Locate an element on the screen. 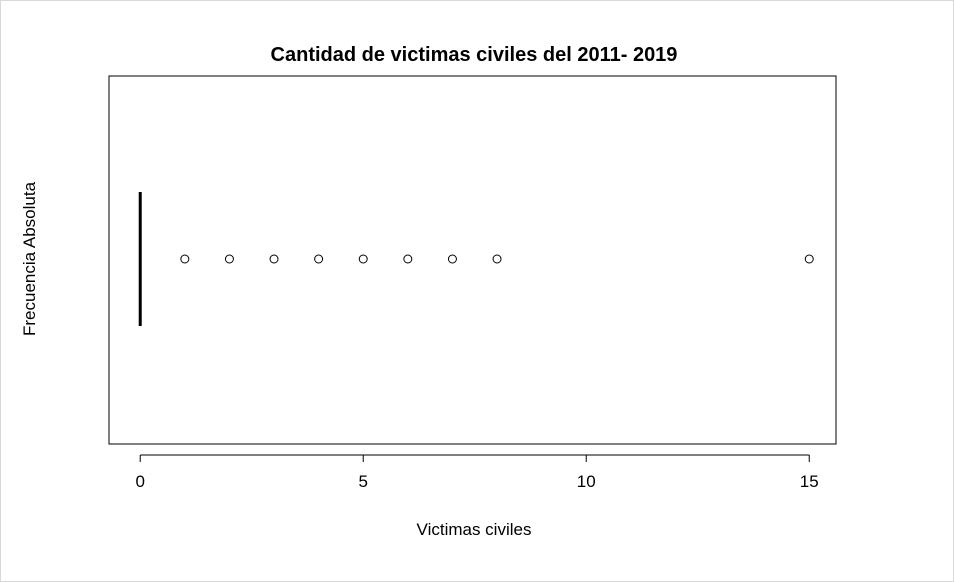 The height and width of the screenshot is (582, 954). x-axis-label: Victimas civiles is located at coordinates (474, 529).